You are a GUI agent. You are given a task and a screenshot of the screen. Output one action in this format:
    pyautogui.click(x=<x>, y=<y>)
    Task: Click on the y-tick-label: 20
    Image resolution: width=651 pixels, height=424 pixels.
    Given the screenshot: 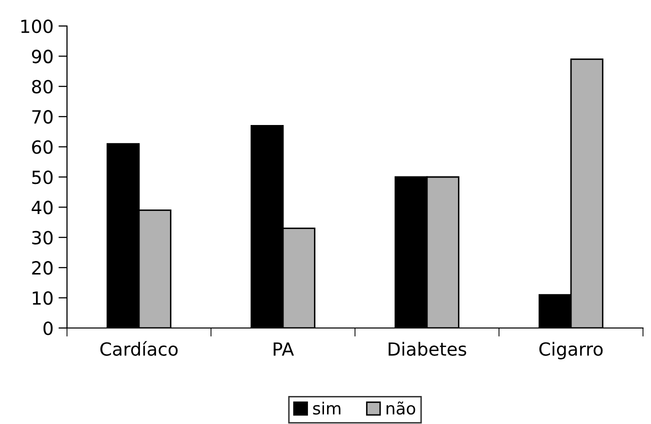 What is the action you would take?
    pyautogui.click(x=42, y=268)
    